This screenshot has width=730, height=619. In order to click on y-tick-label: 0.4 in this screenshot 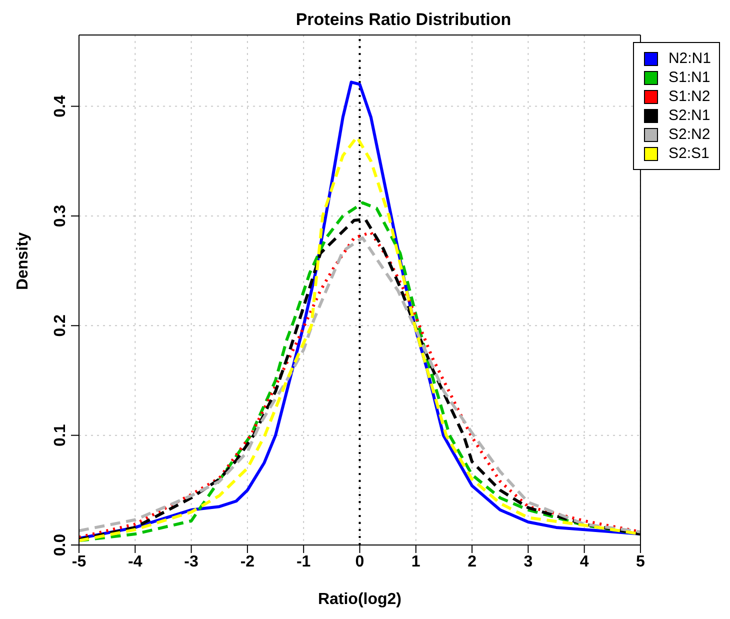, I will do `click(60, 106)`.